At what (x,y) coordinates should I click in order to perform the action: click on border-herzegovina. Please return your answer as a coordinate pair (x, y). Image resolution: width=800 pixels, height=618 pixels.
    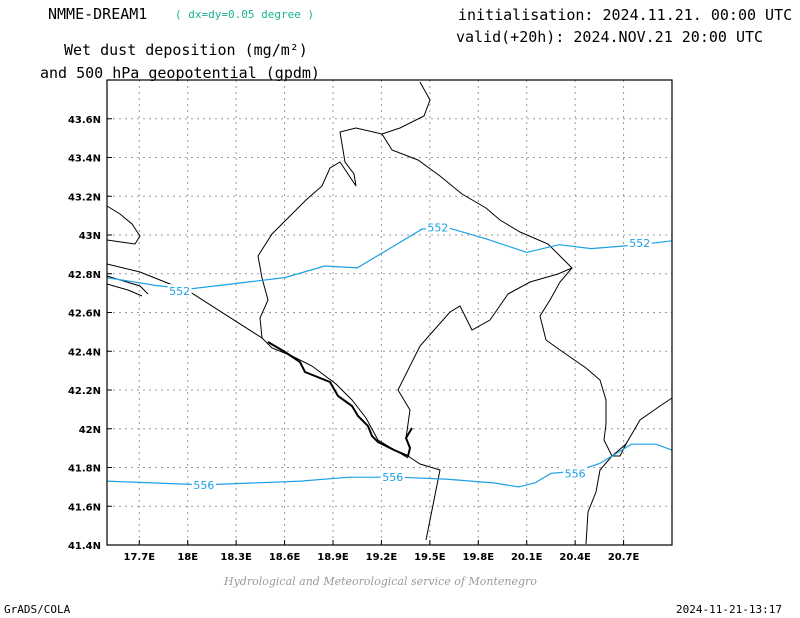
    Looking at the image, I should click on (344, 210).